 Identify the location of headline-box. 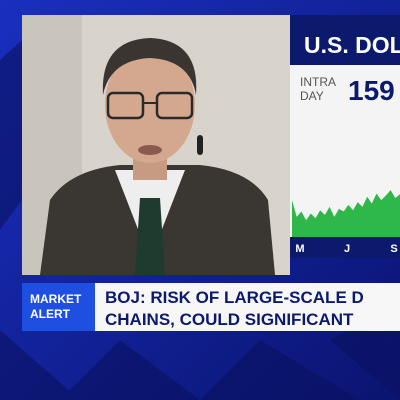
(247, 307).